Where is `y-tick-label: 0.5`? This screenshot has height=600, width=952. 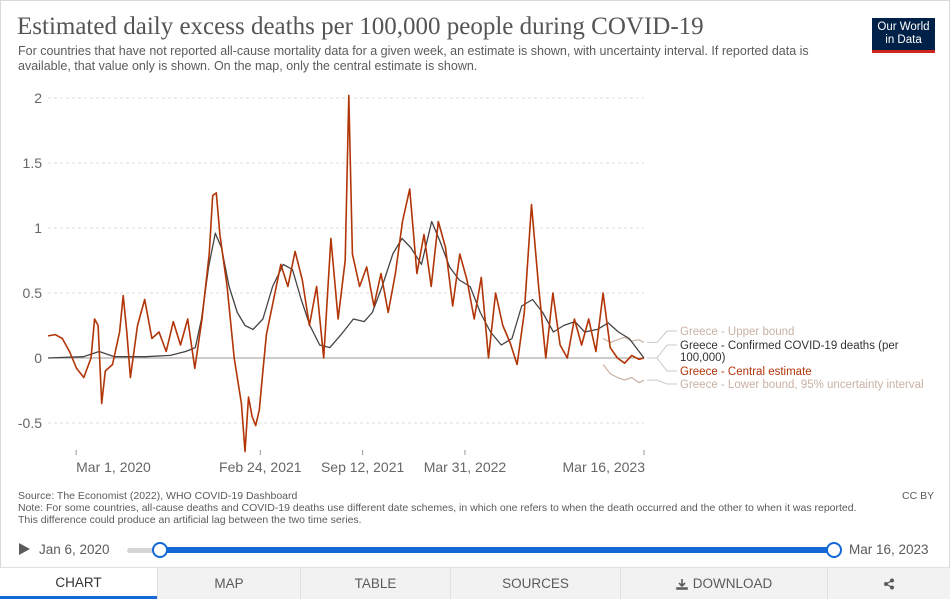
y-tick-label: 0.5 is located at coordinates (33, 293).